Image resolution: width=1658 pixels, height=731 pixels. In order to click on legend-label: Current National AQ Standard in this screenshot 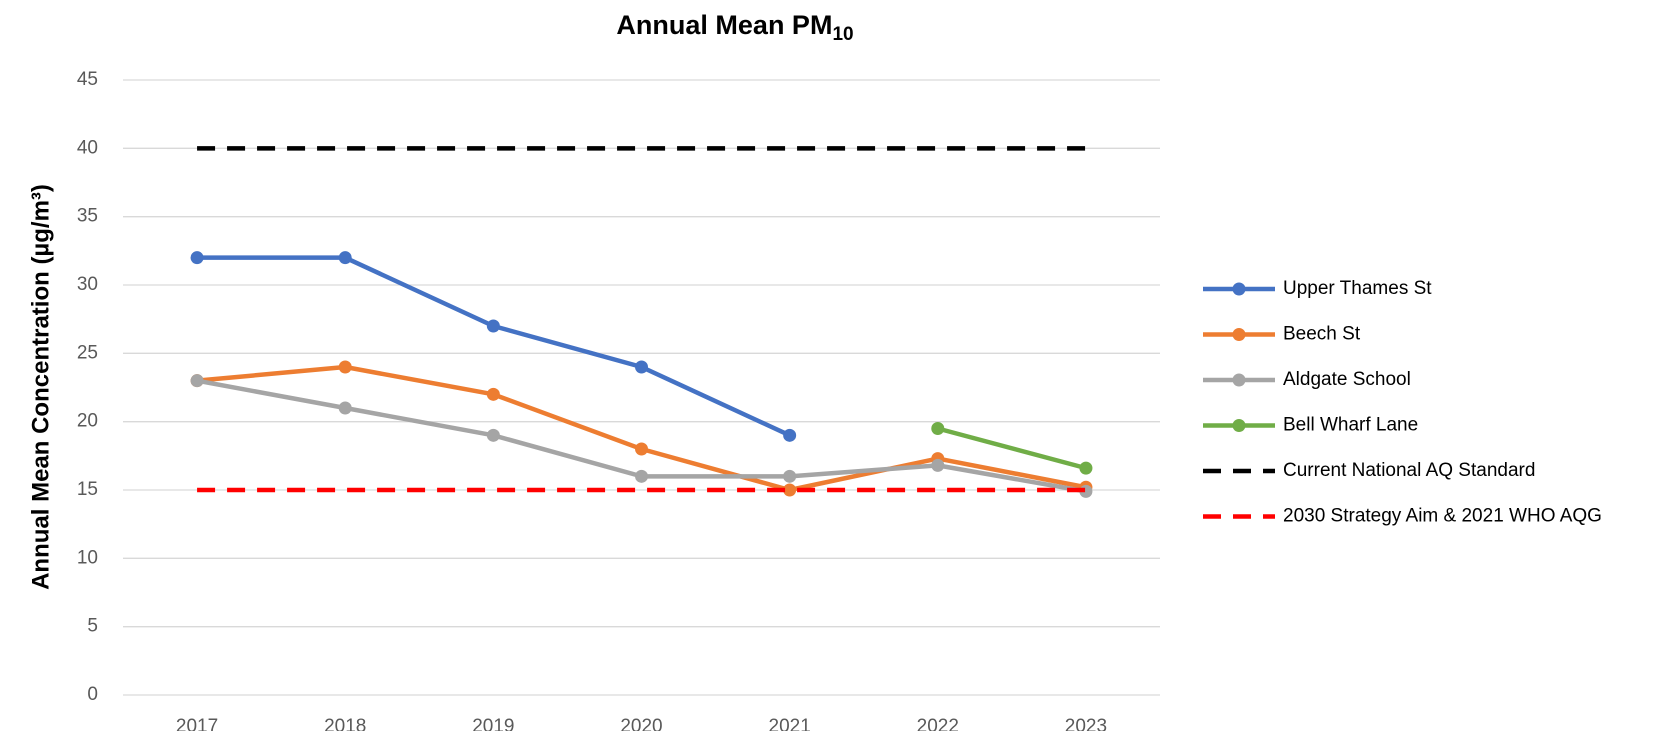, I will do `click(1409, 470)`.